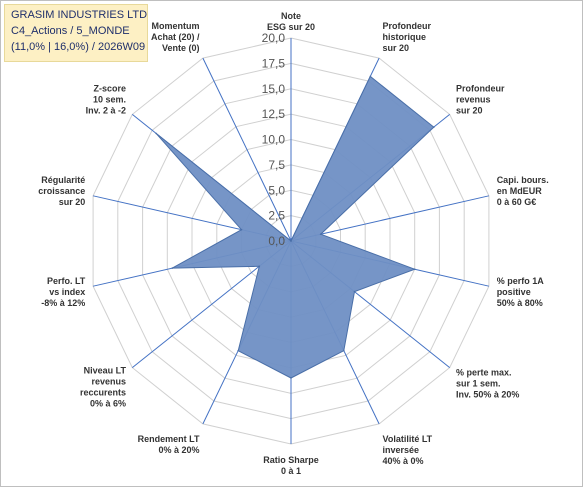 The width and height of the screenshot is (583, 487). I want to click on axis-label: positive, so click(514, 292).